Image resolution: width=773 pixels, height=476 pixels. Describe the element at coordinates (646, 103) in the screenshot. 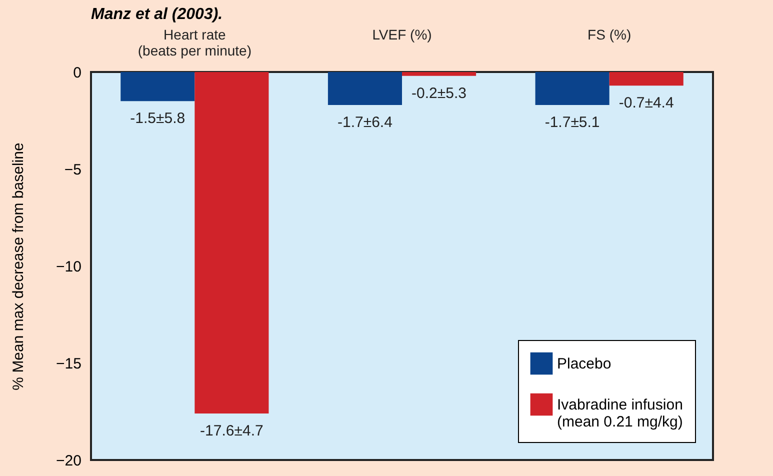

I see `data-label: -0.7±4.4` at that location.